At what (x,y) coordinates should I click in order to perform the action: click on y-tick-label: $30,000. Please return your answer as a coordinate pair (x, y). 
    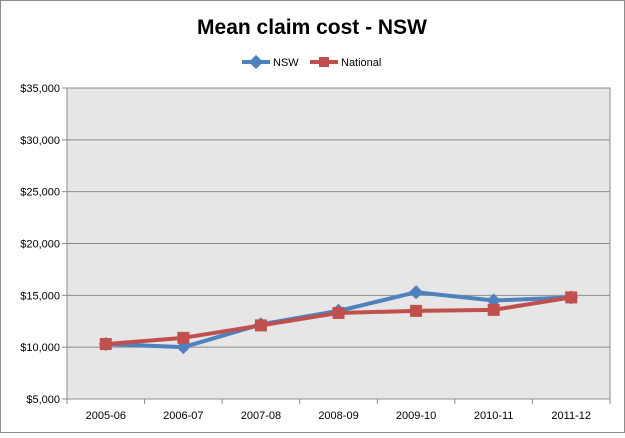
    Looking at the image, I should click on (40, 141).